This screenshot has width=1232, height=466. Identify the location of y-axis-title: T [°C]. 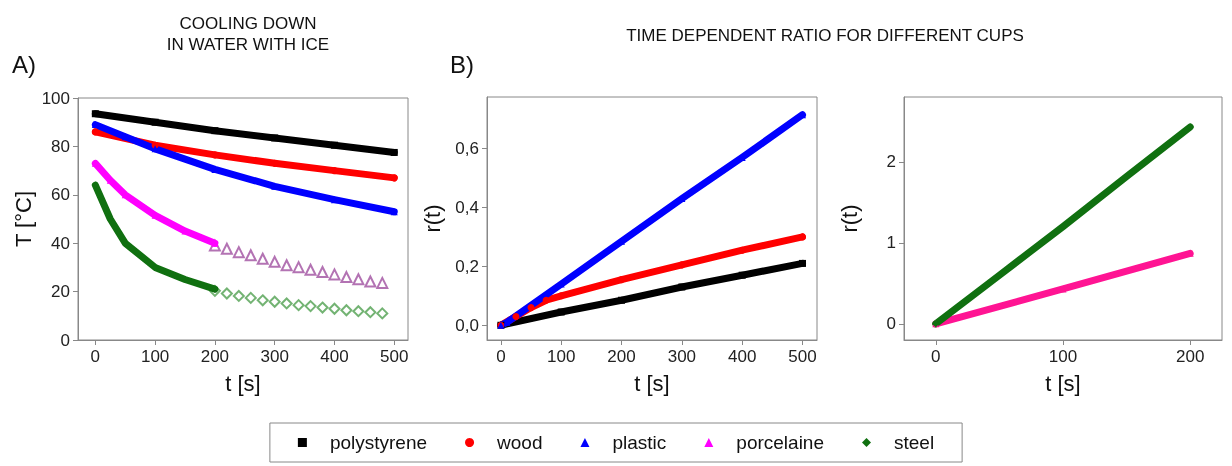
(23, 219).